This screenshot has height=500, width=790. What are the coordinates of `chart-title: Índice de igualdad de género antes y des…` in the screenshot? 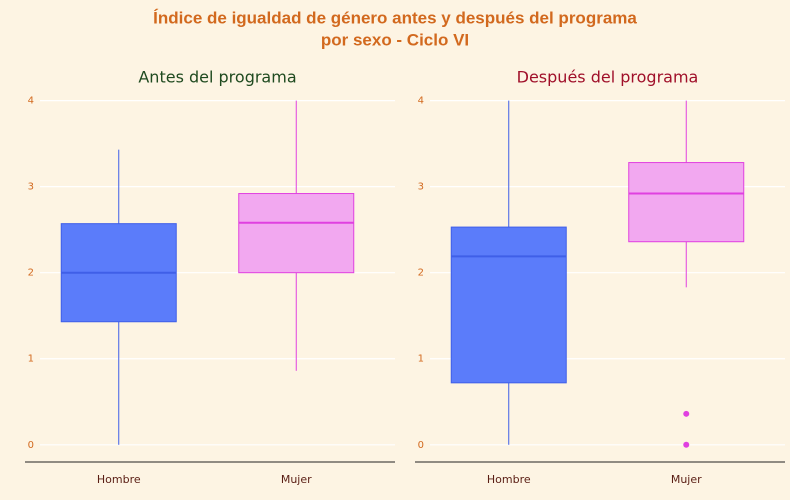 It's located at (395, 17).